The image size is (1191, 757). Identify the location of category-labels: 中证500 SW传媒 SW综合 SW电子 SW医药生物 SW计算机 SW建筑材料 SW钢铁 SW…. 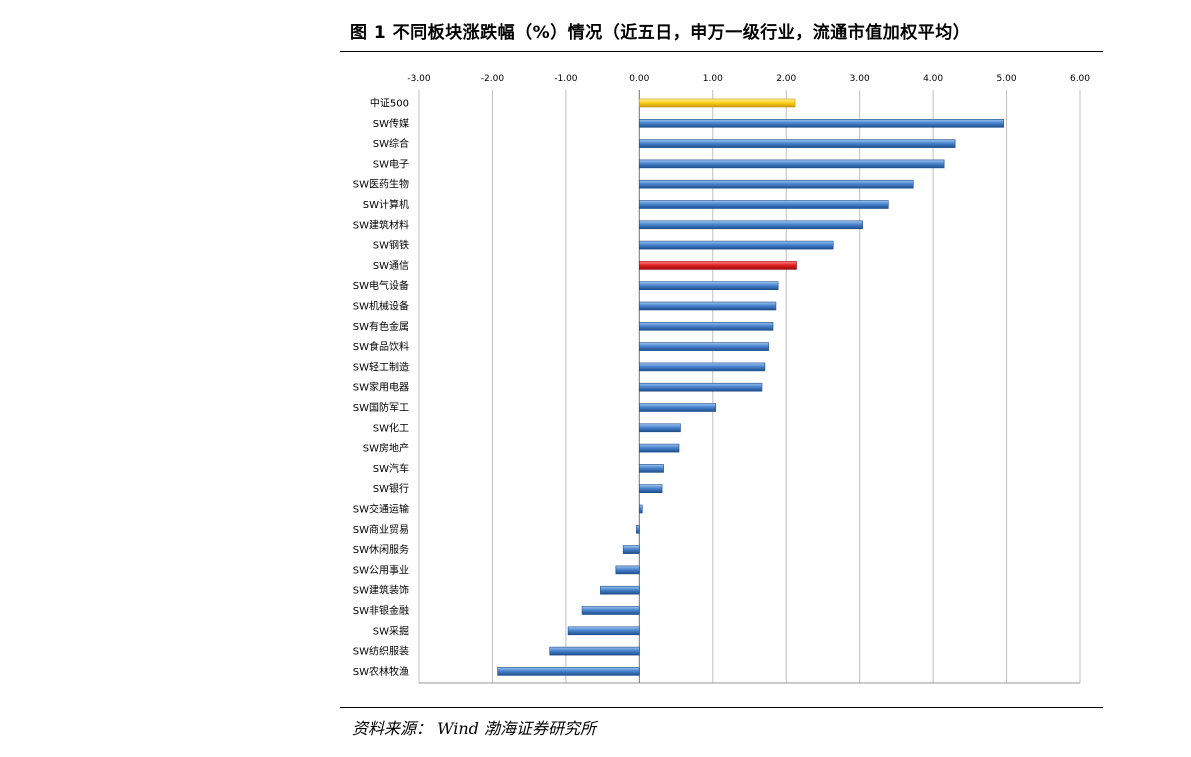
(381, 387).